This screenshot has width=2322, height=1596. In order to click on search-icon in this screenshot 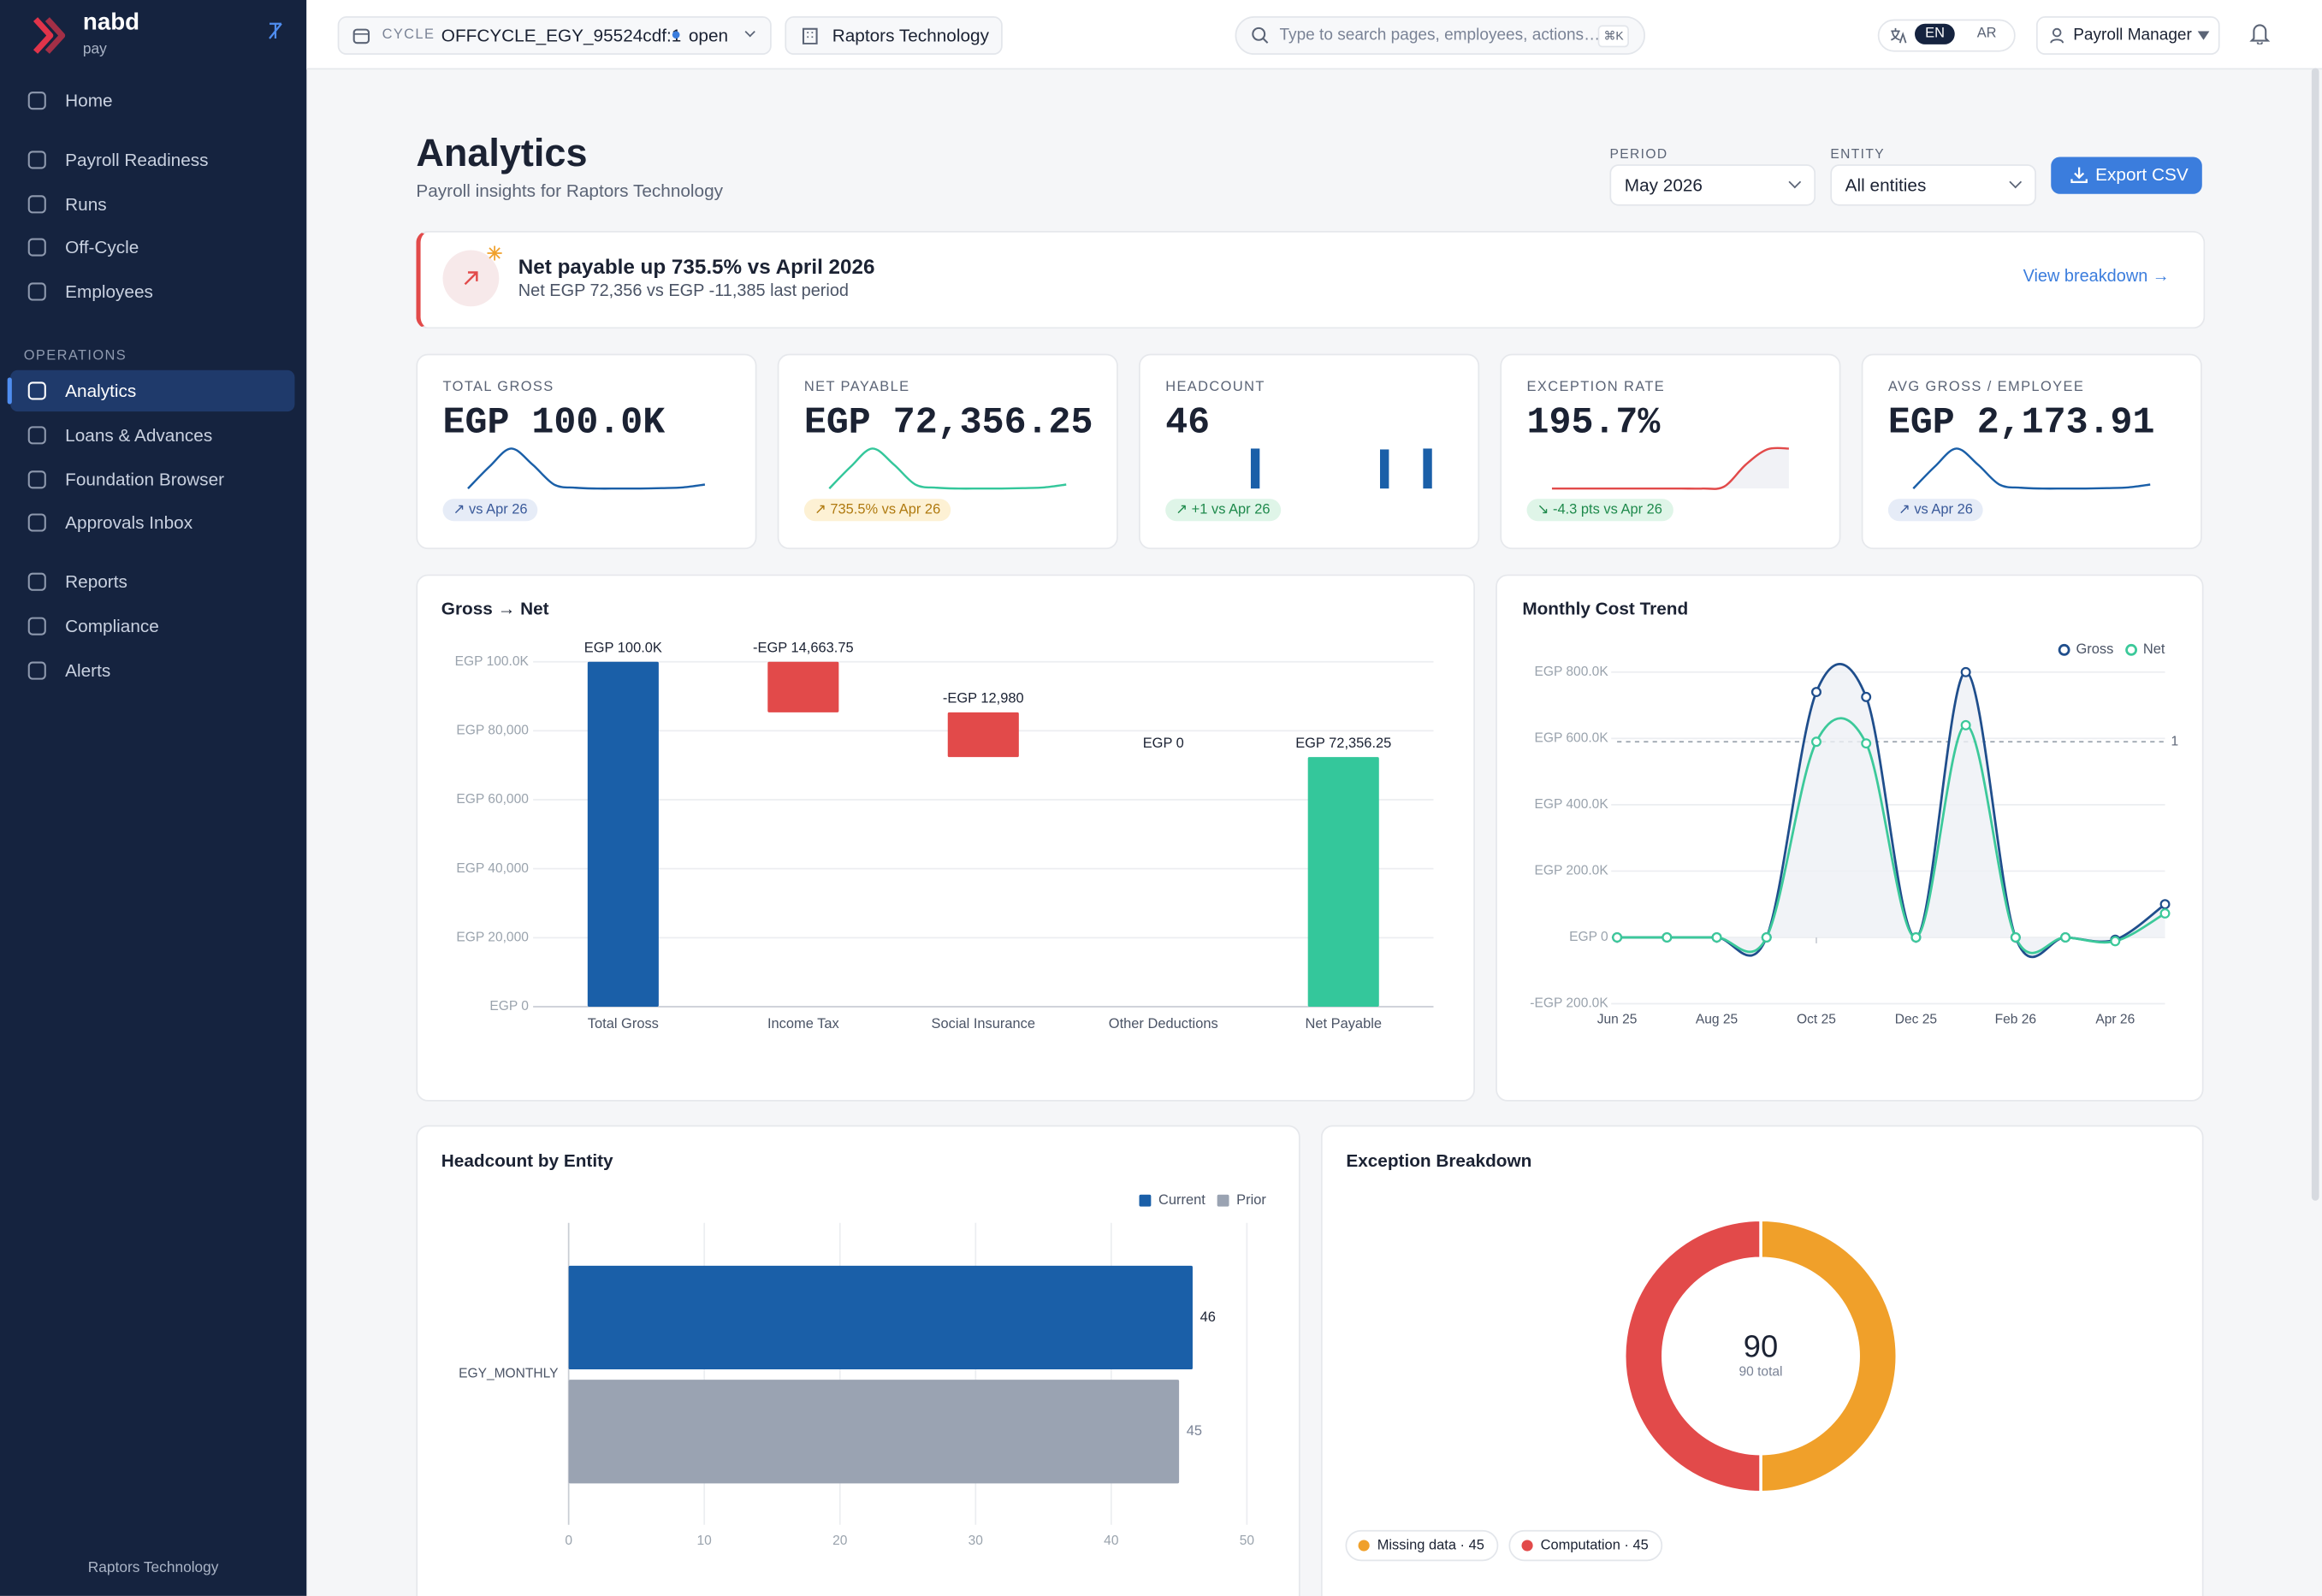, I will do `click(1260, 35)`.